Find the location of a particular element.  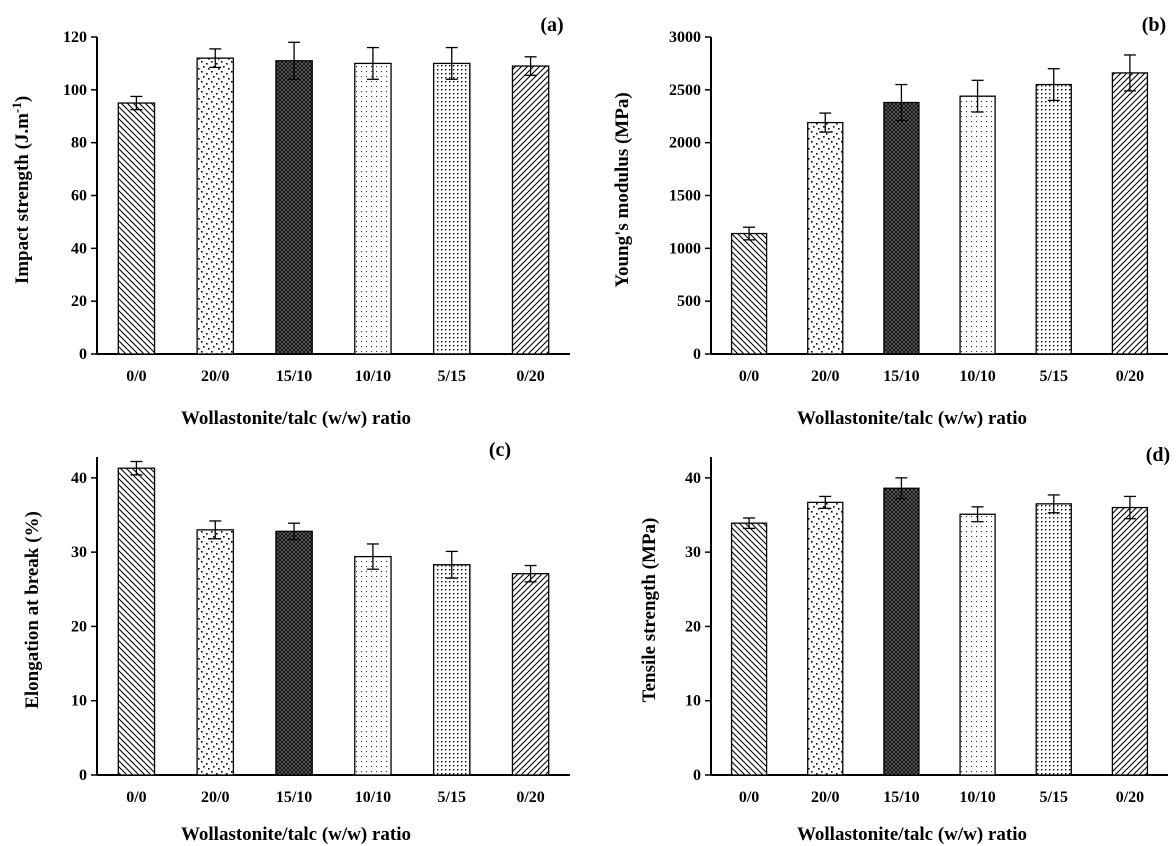

y-tick-label-b: 0 is located at coordinates (697, 354).